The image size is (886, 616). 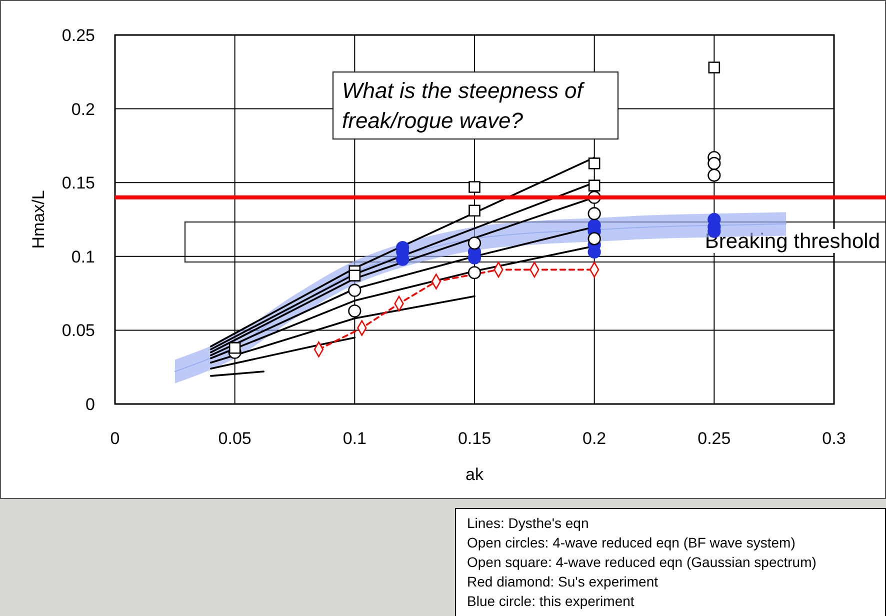 I want to click on text: Open square: 4-wave reduced eqn (Gaussian spectrum), so click(x=641, y=562).